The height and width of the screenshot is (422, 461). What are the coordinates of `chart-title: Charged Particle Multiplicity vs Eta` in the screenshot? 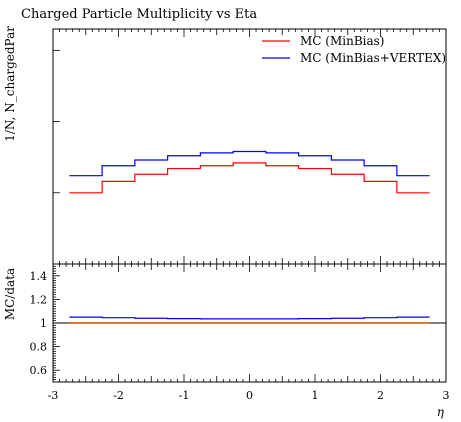 It's located at (139, 14).